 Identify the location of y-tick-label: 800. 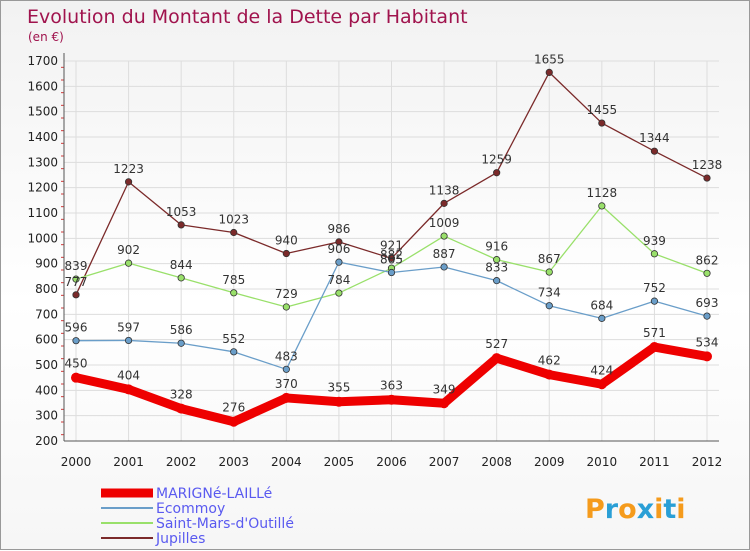
(46, 289).